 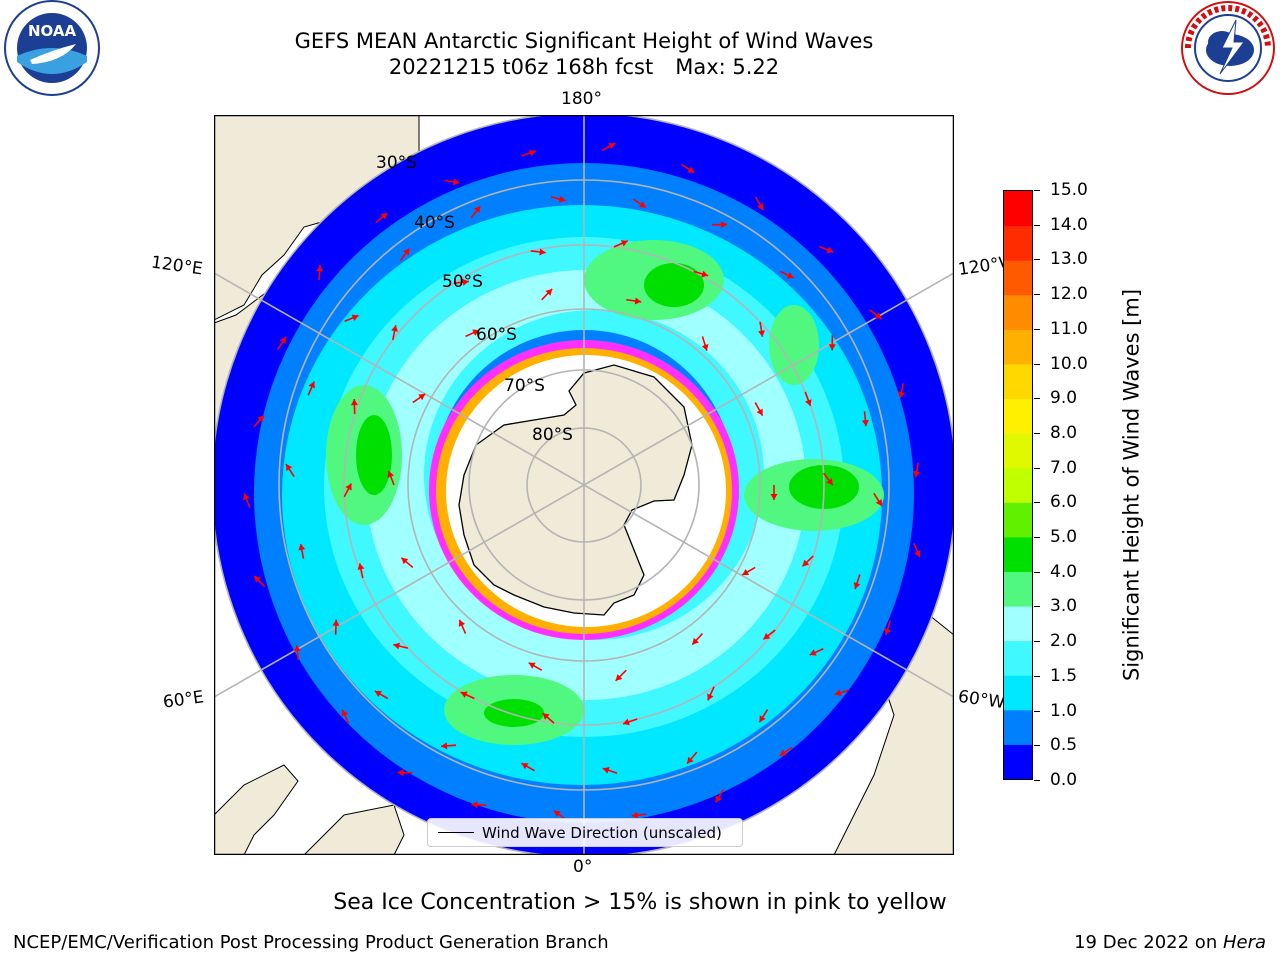 What do you see at coordinates (521, 67) in the screenshot?
I see `forecast-run: 20221215 t06z 168h fcst` at bounding box center [521, 67].